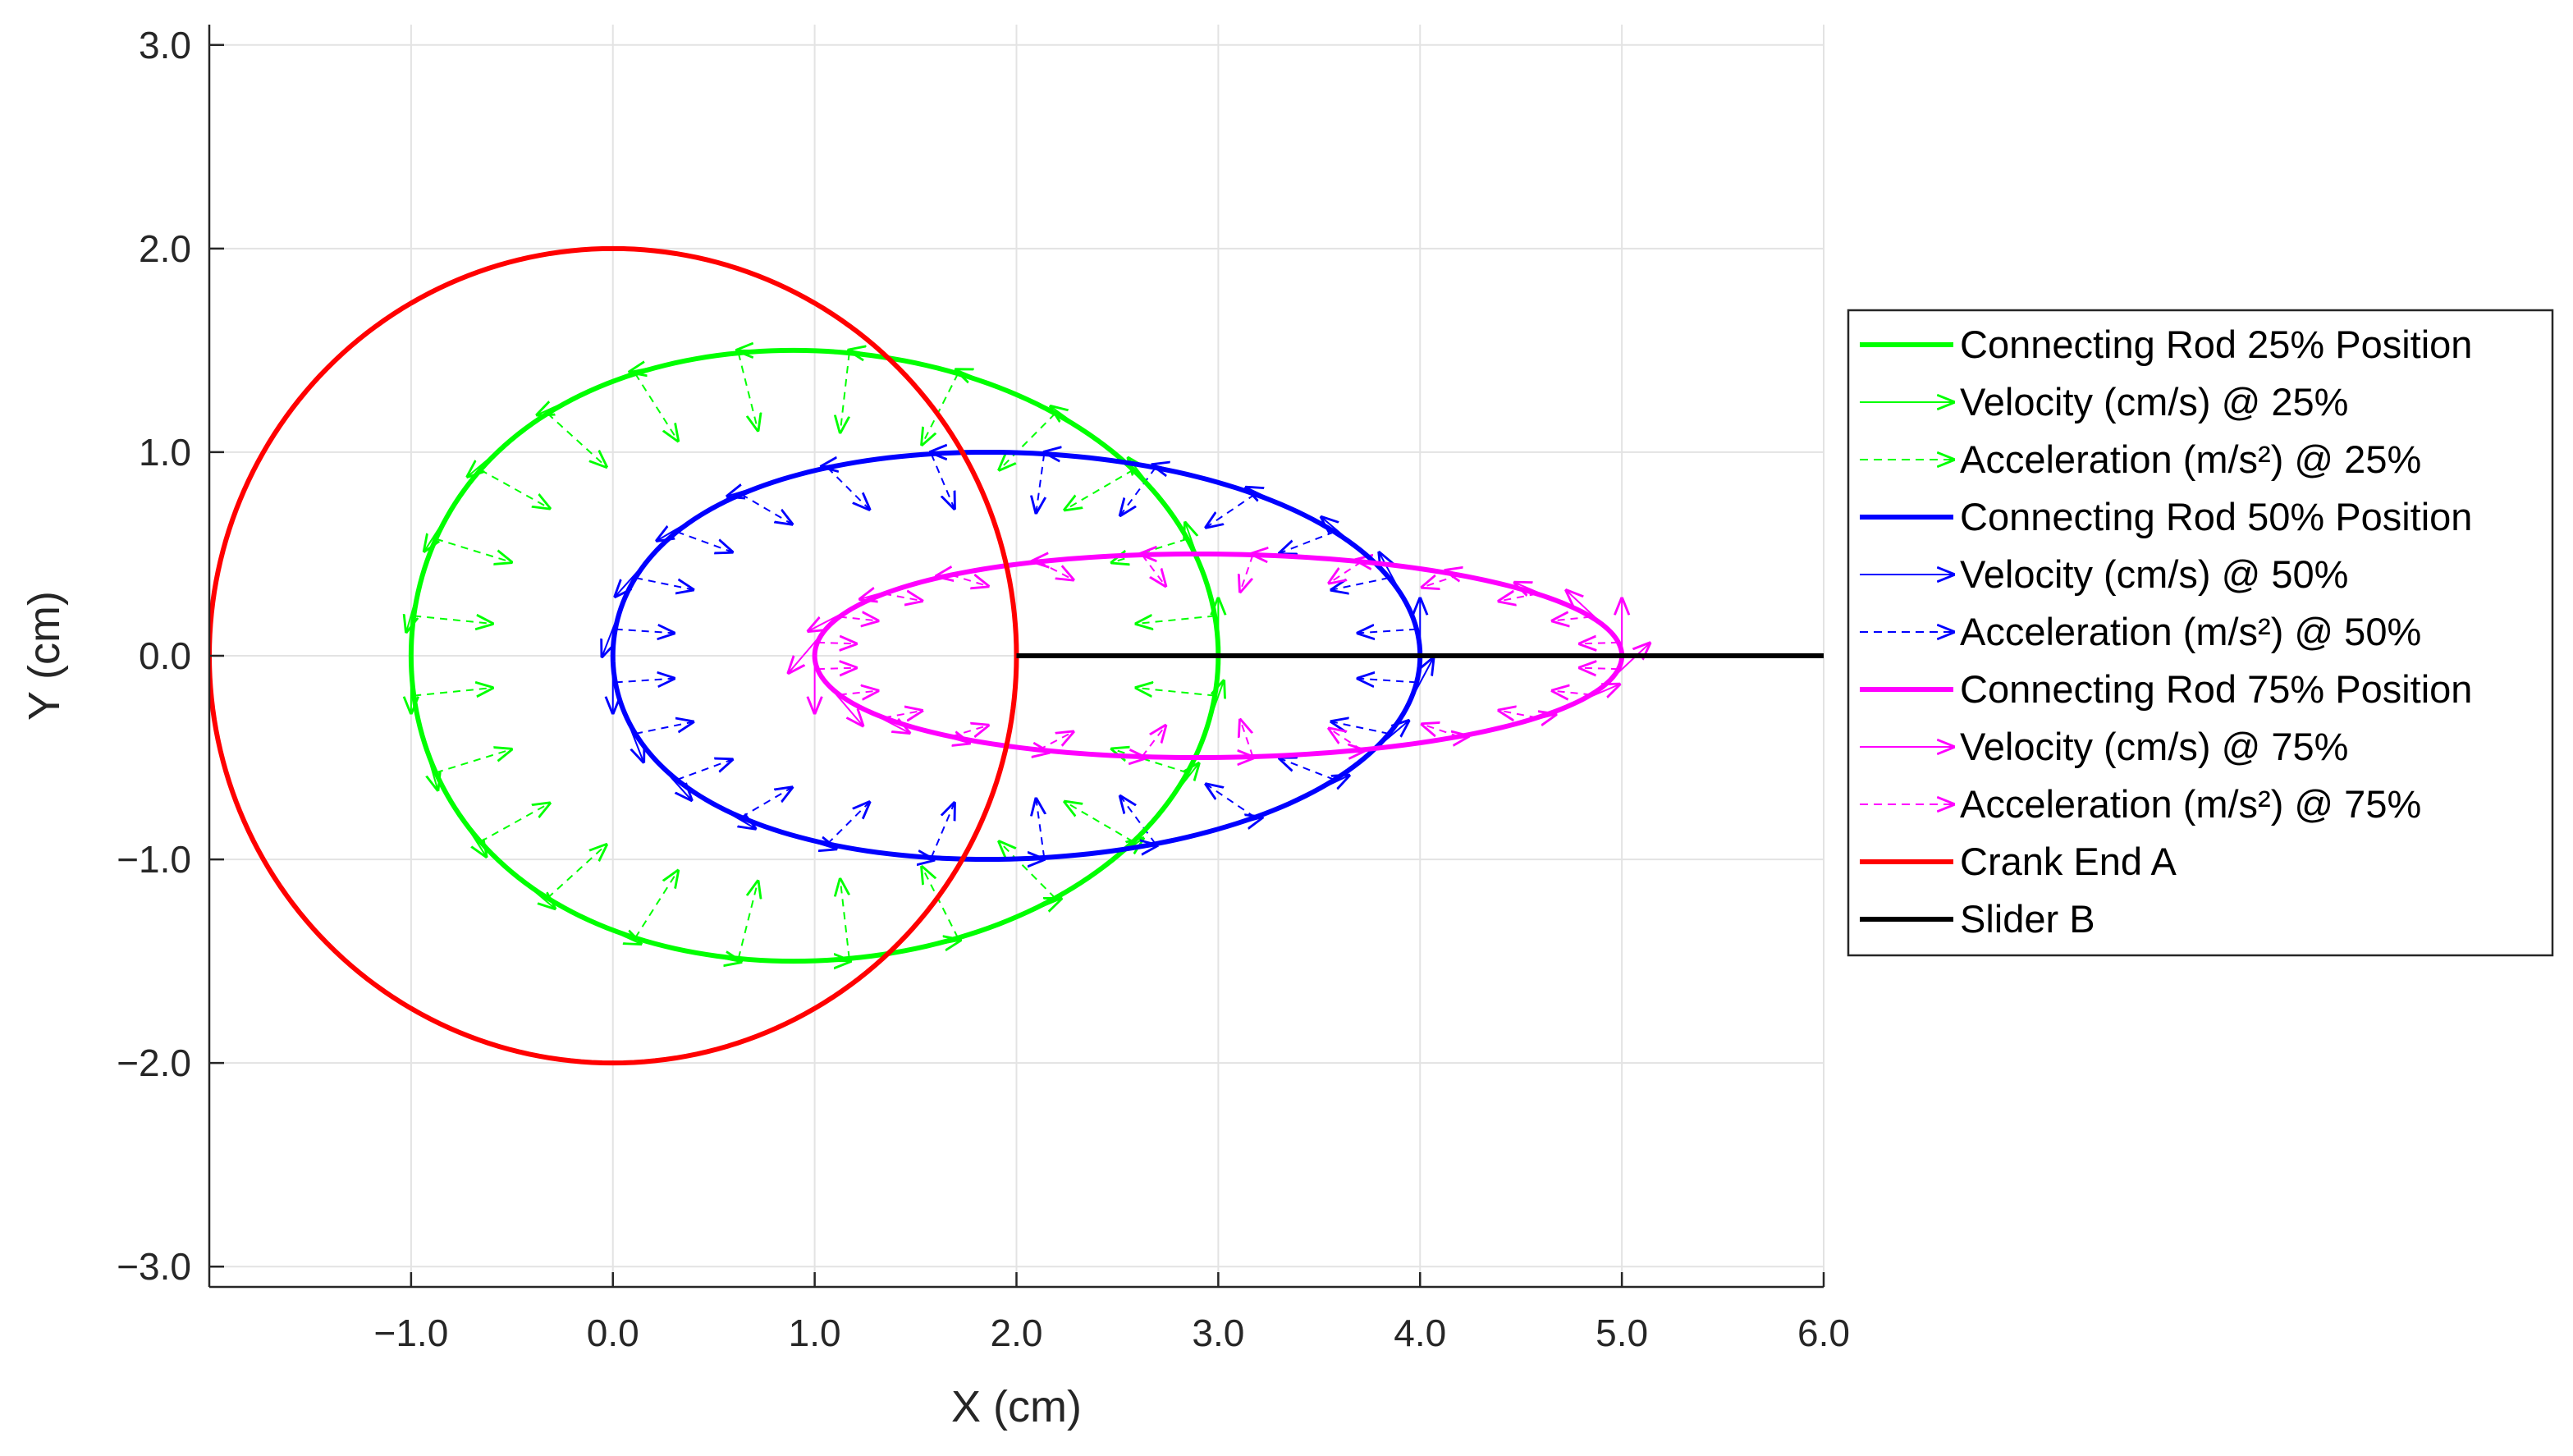 This screenshot has height=1456, width=2573. I want to click on legend-label: Velocity (cm/s) @ 75%, so click(2154, 746).